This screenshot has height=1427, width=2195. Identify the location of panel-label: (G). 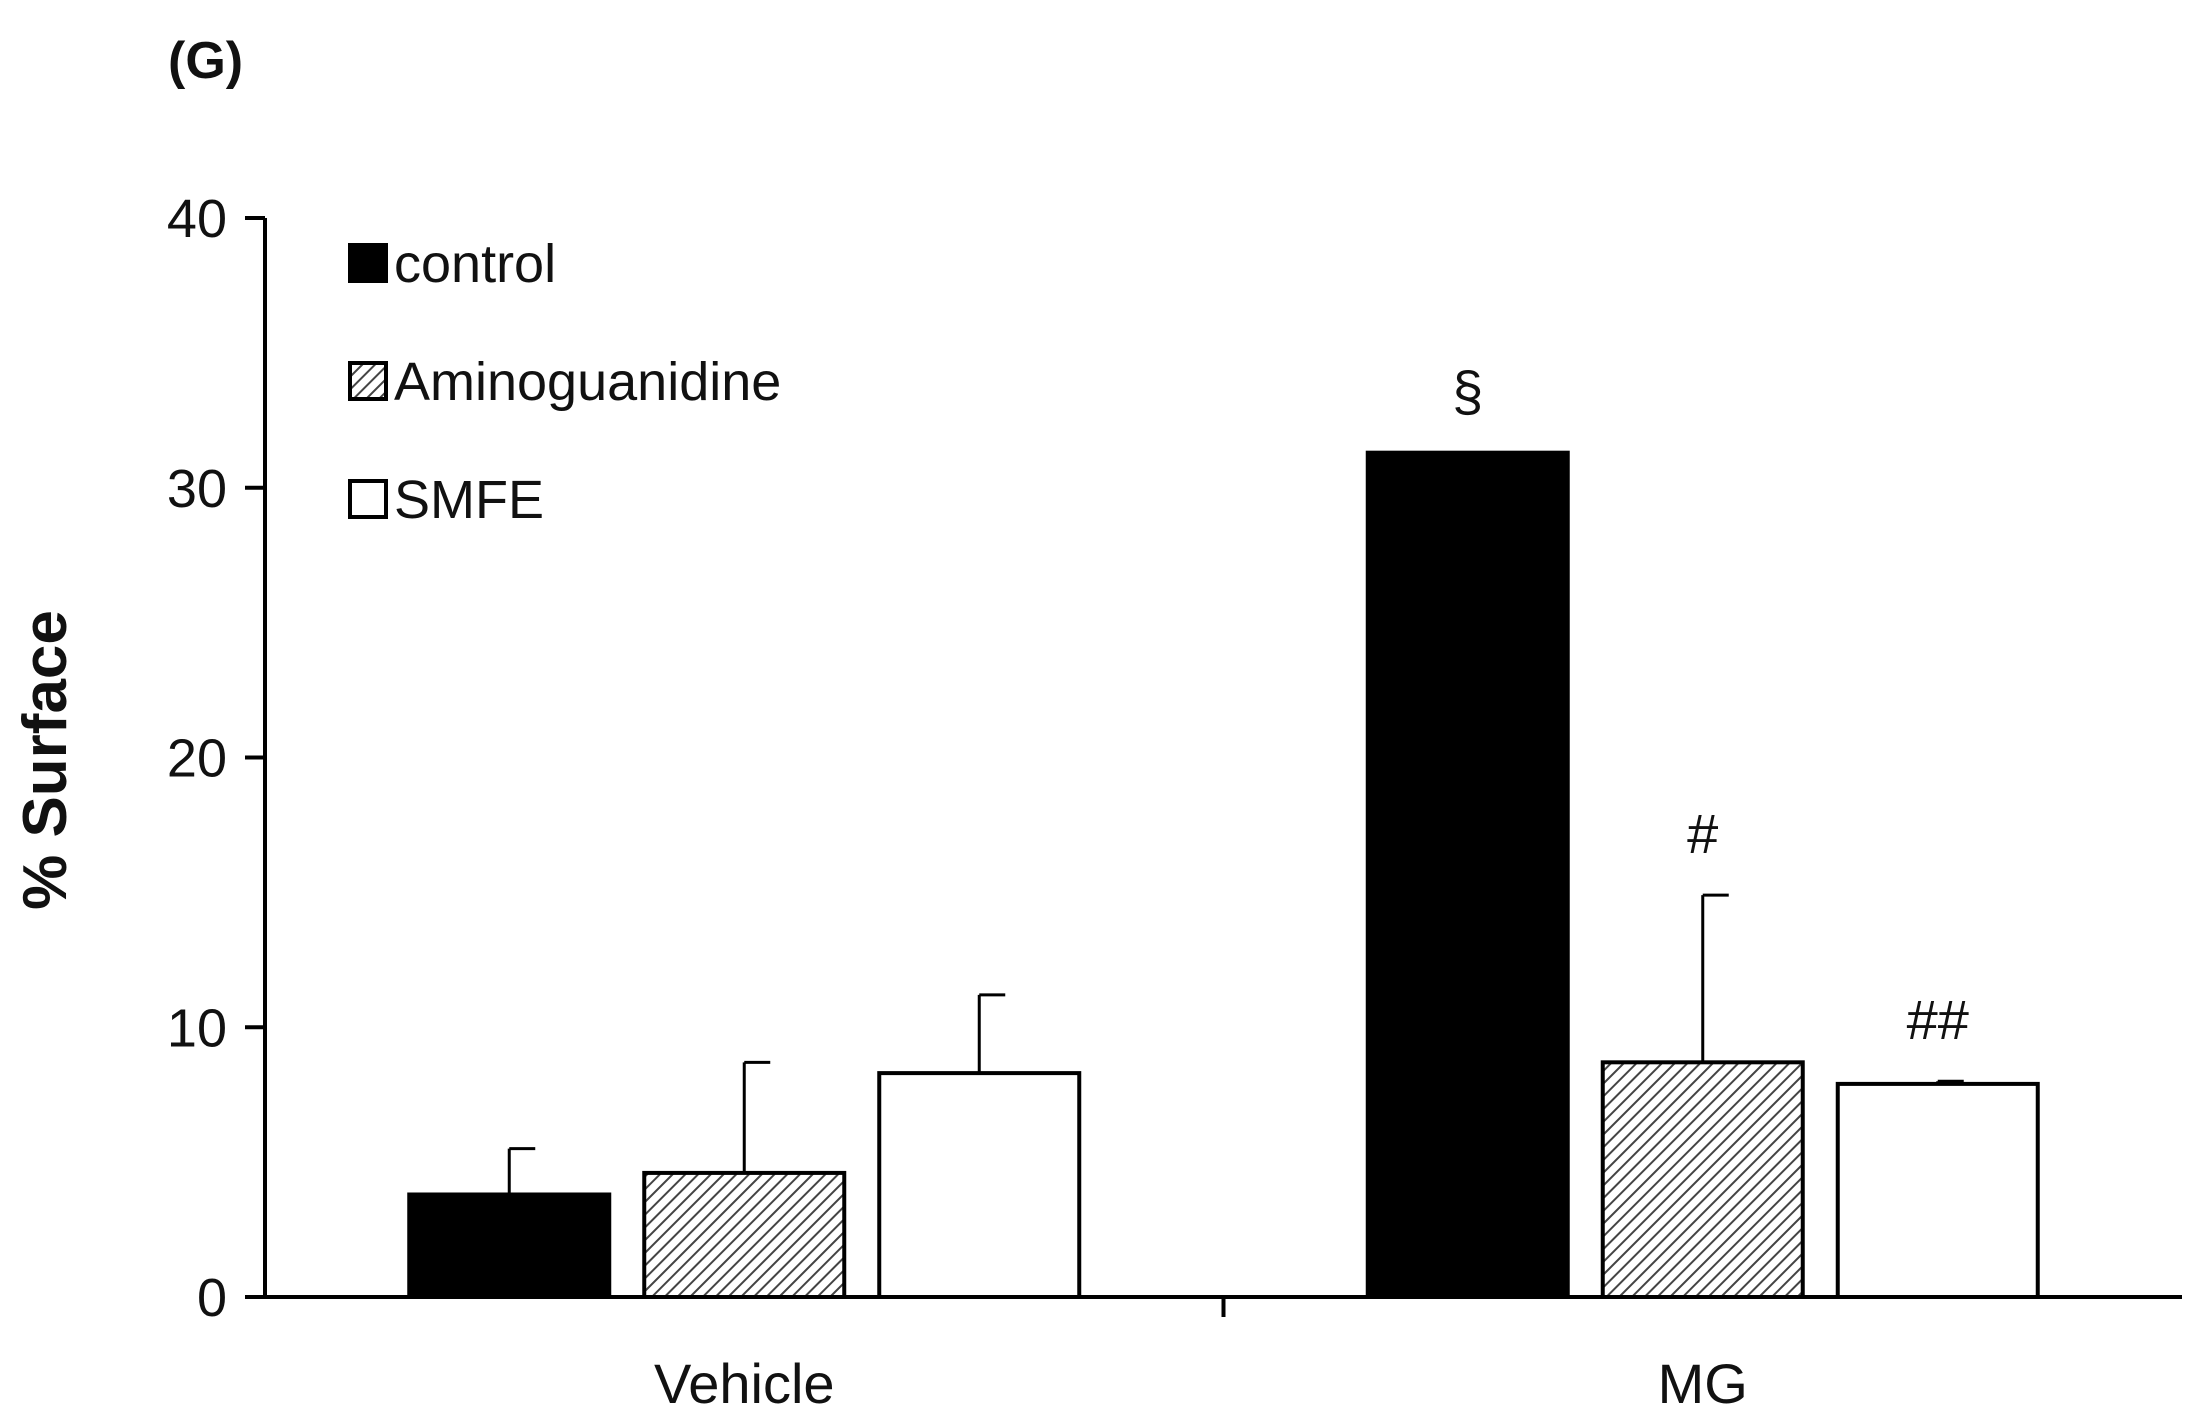
(205, 61).